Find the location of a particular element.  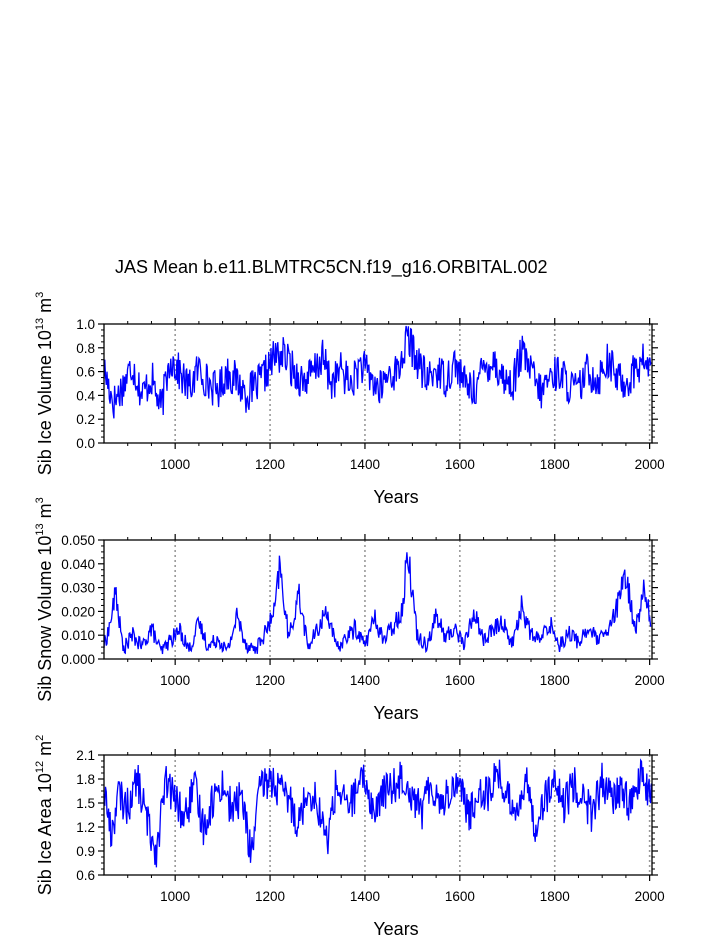

y-tick-label: 1.5 is located at coordinates (85, 803).